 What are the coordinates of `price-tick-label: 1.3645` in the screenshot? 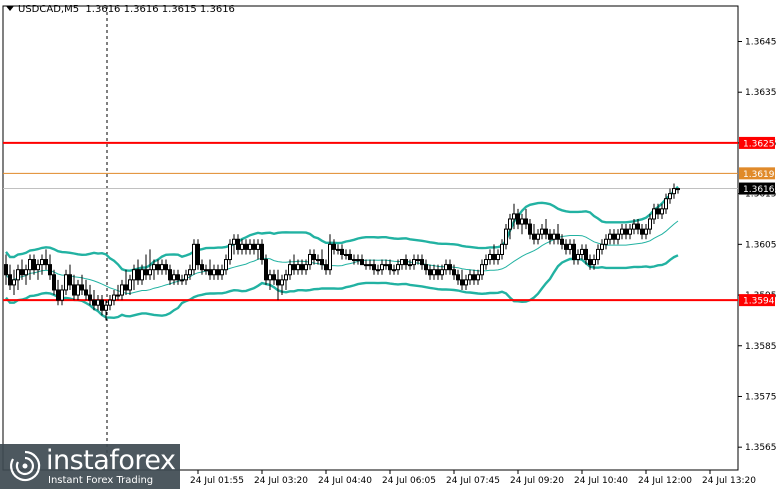 It's located at (761, 42).